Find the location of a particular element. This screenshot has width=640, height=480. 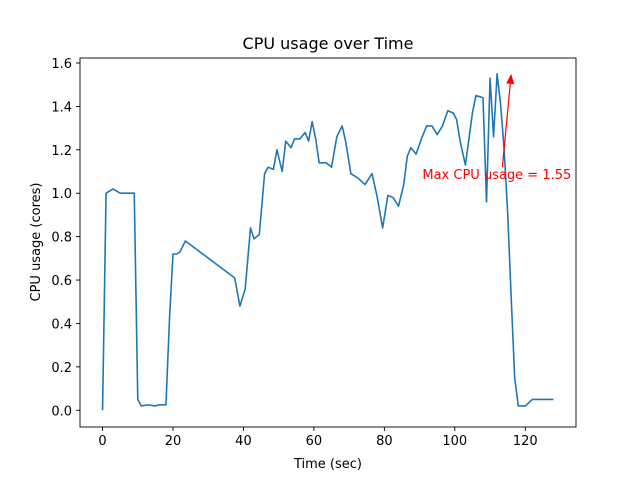

max-usage-annotation: Max CPU usage = 1.55 is located at coordinates (496, 128).